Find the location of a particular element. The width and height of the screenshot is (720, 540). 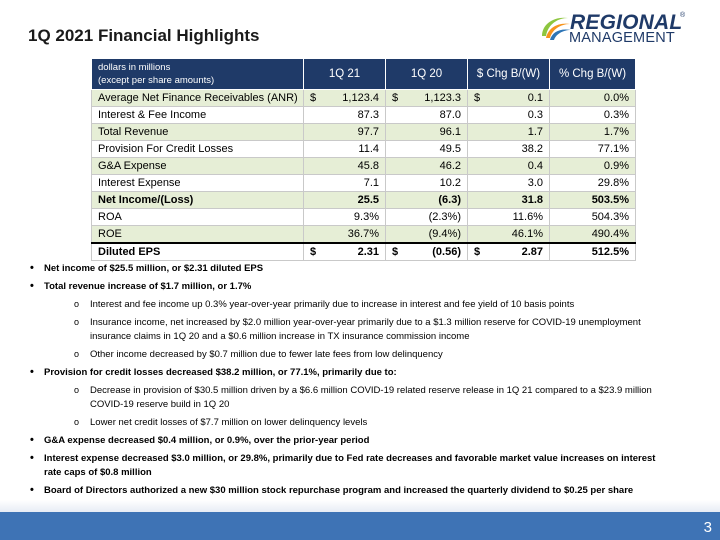

value-dollar-change-cell: 1.7 is located at coordinates (508, 132).